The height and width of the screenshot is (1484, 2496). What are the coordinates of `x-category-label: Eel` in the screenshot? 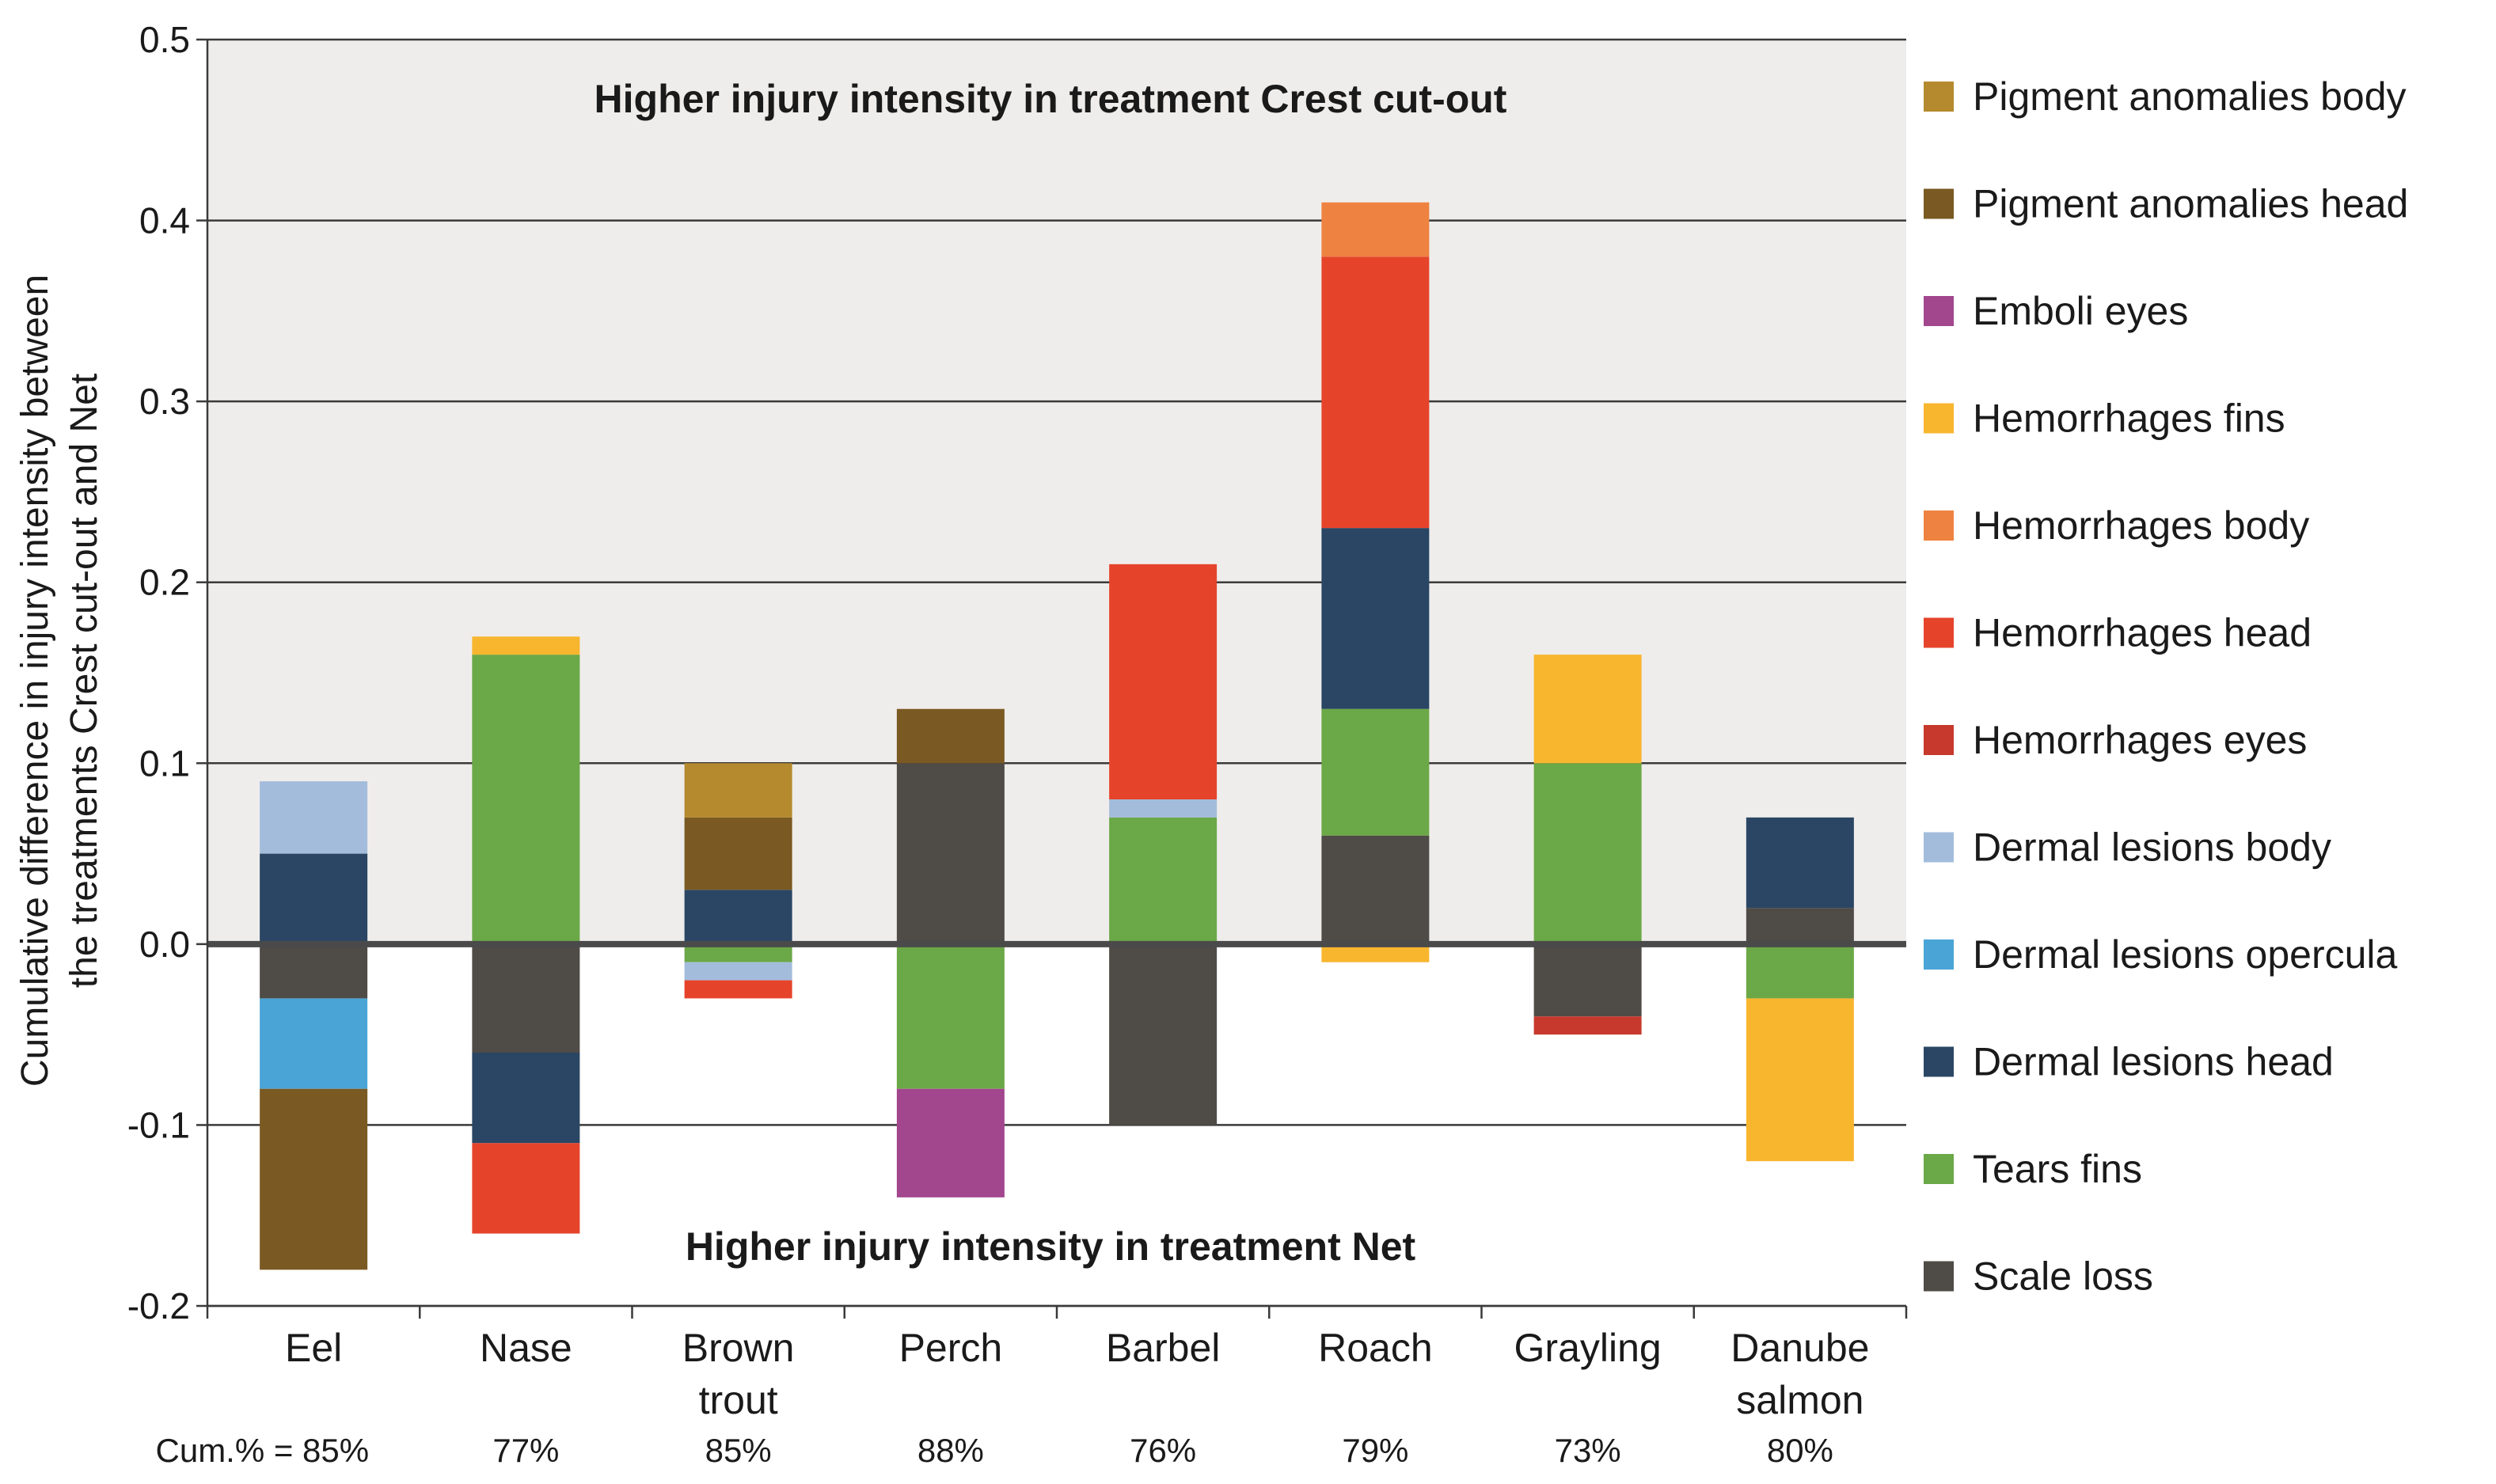 It's located at (313, 1348).